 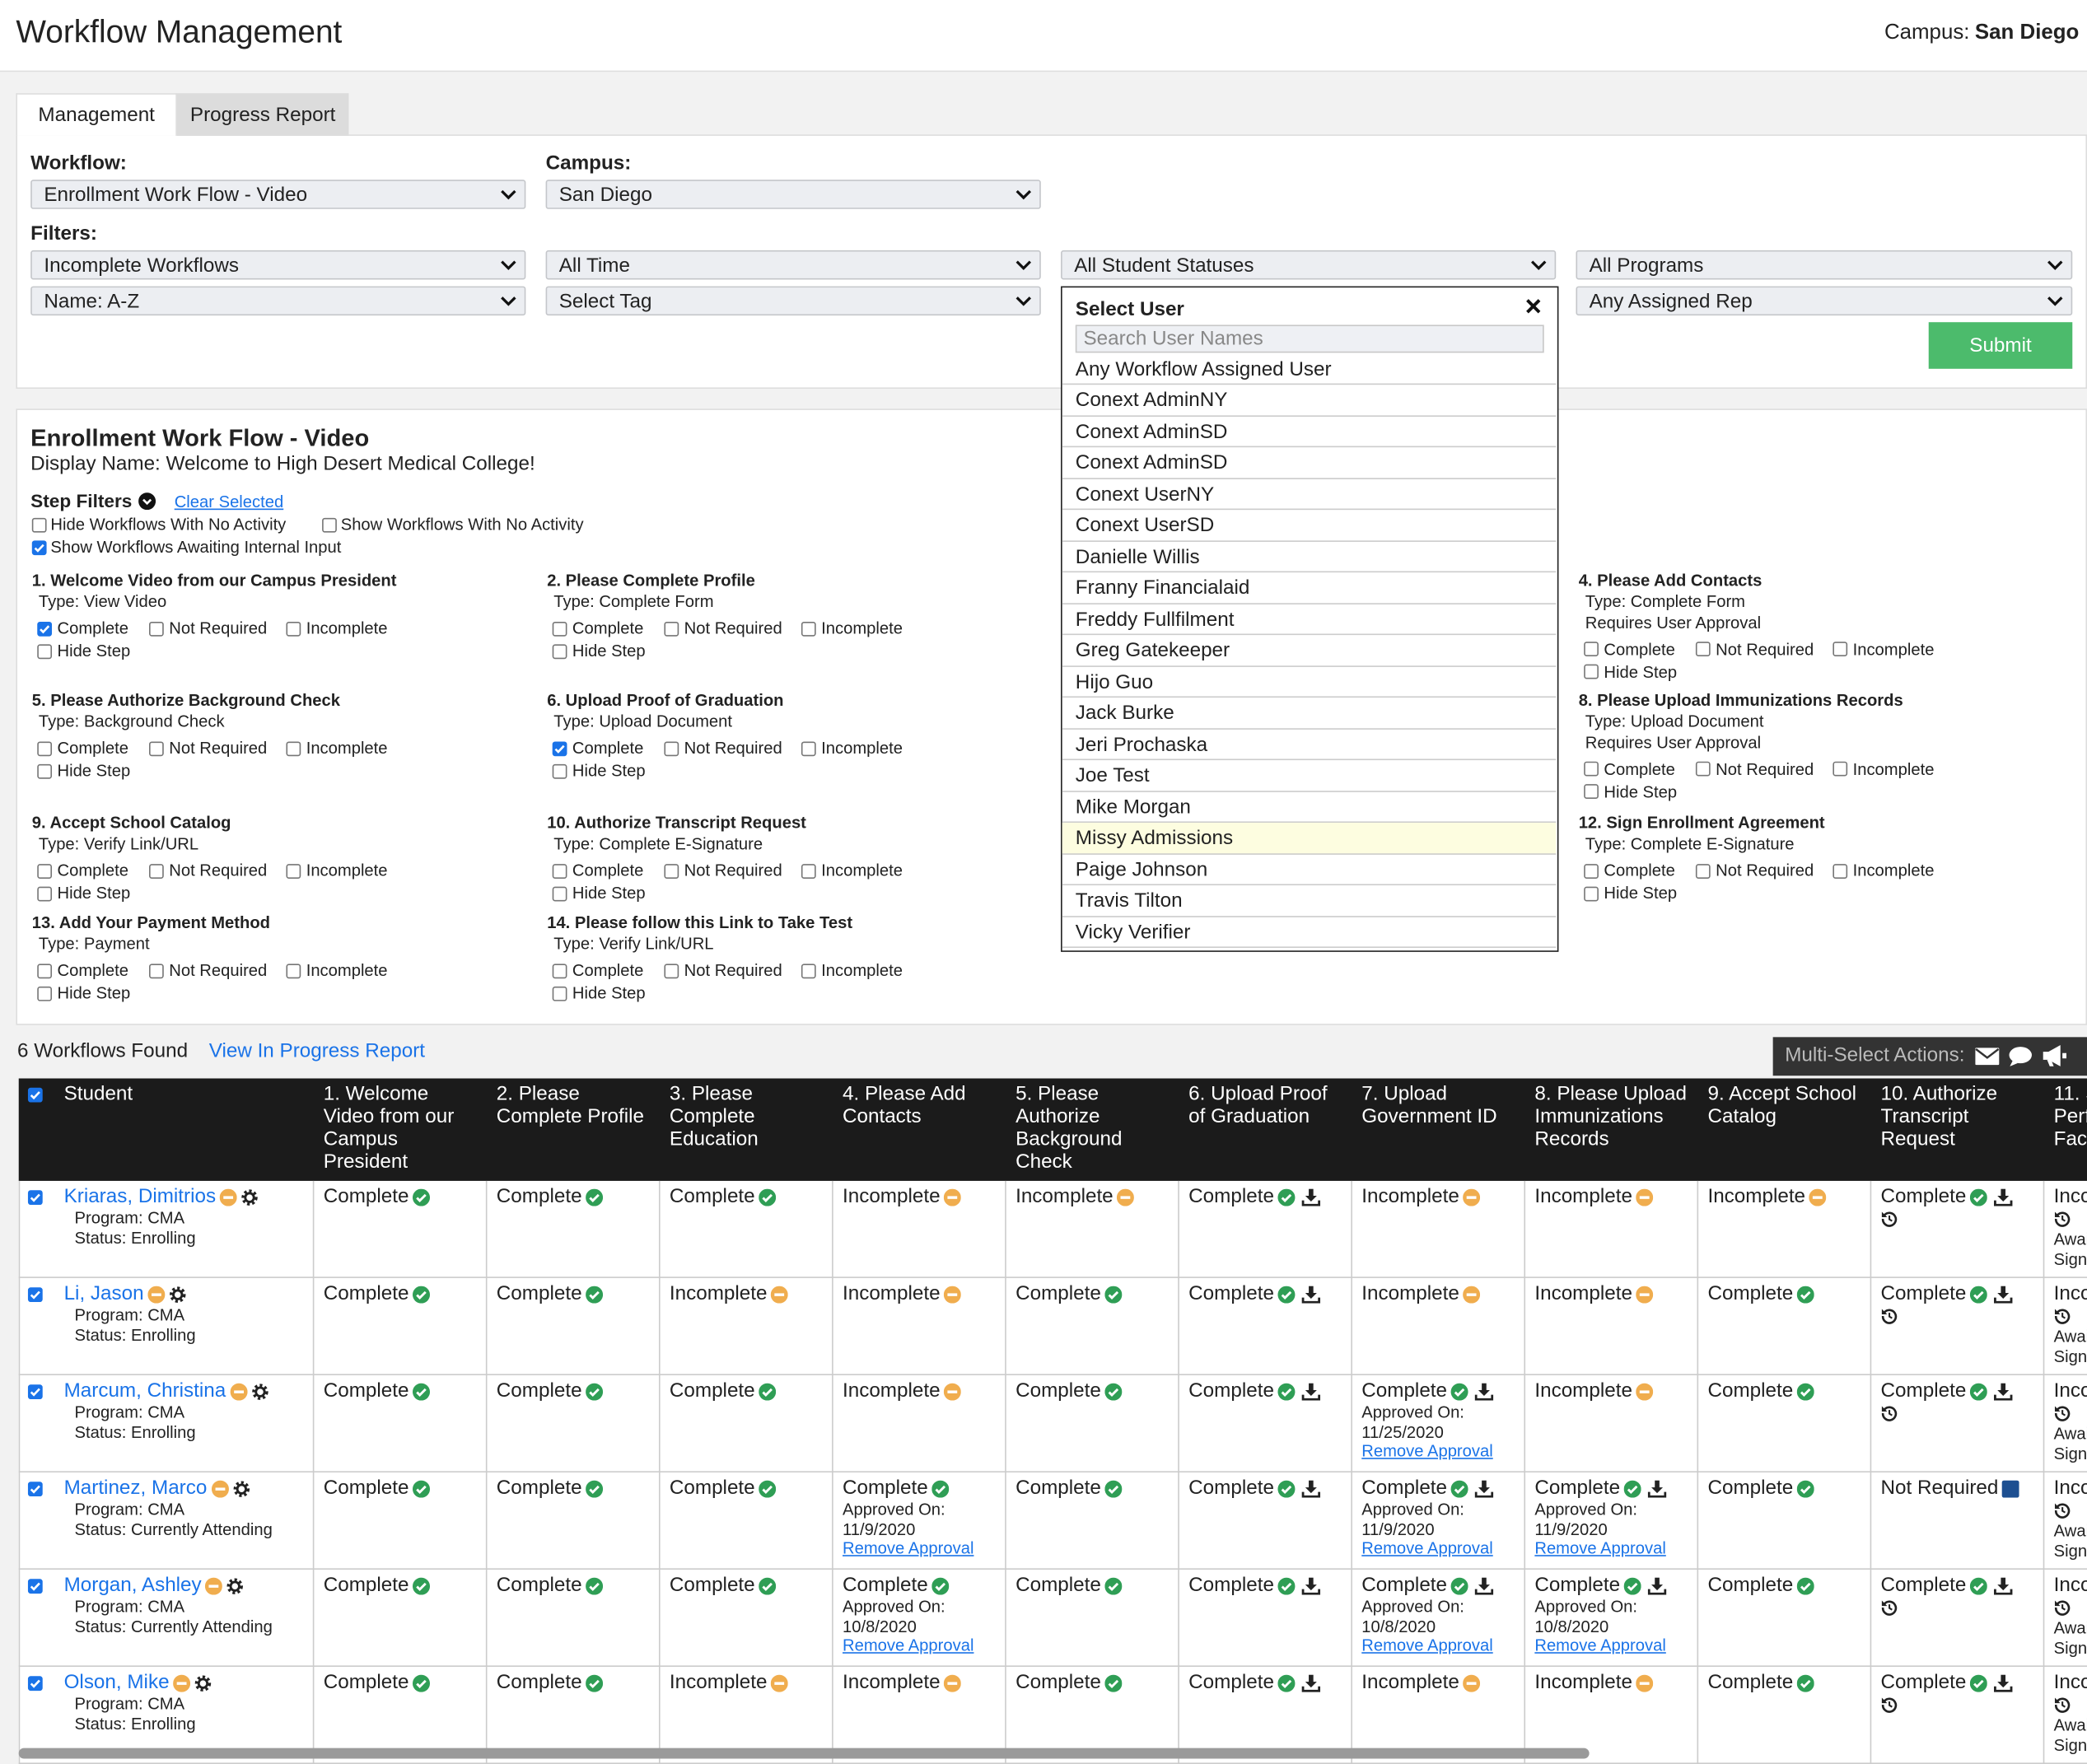 I want to click on user-option: Jeri Prochaska, so click(x=1309, y=745).